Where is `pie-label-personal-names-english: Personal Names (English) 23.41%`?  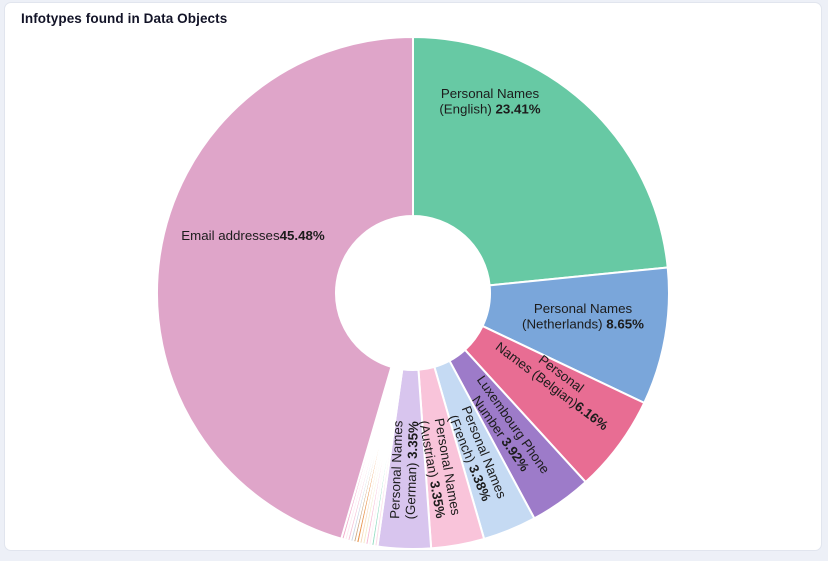
pie-label-personal-names-english: Personal Names (English) 23.41% is located at coordinates (489, 101).